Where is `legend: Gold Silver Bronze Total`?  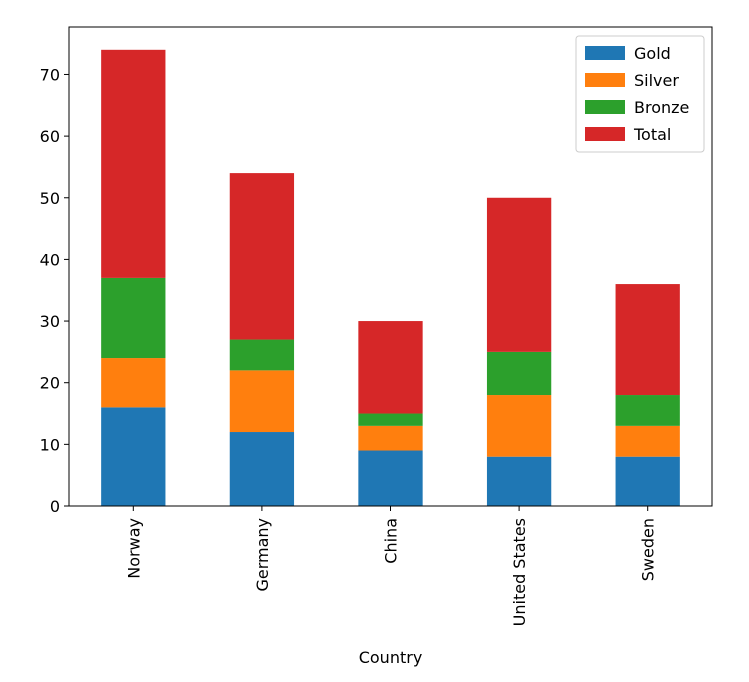
legend: Gold Silver Bronze Total is located at coordinates (640, 94).